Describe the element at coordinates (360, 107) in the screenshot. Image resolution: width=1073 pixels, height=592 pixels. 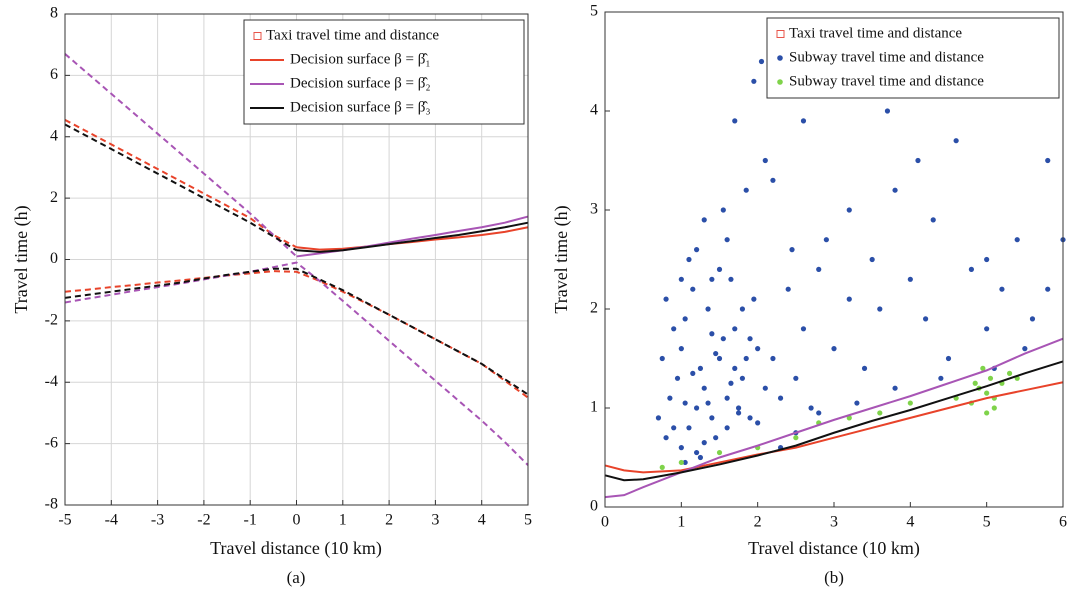
I see `legend-label: Decision surface β = β̂₃` at that location.